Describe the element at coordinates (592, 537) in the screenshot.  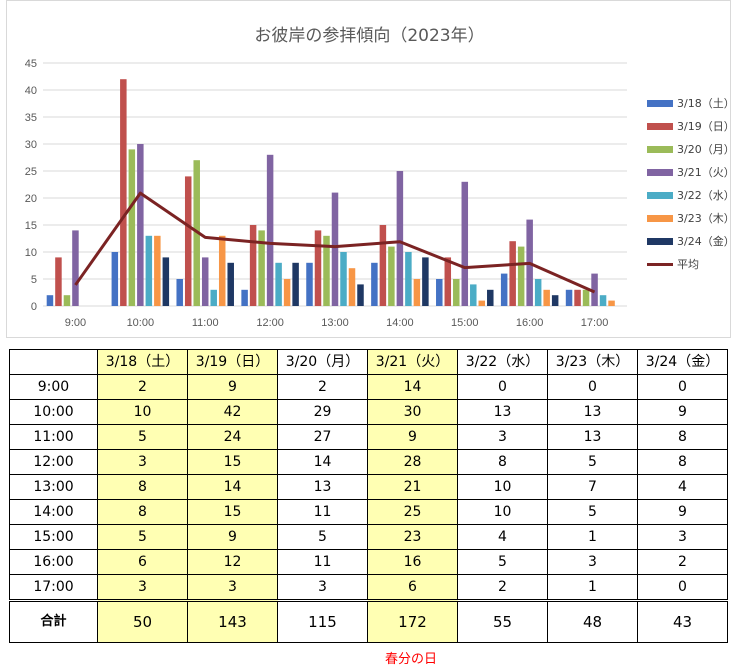
I see `table-cell: 1` at that location.